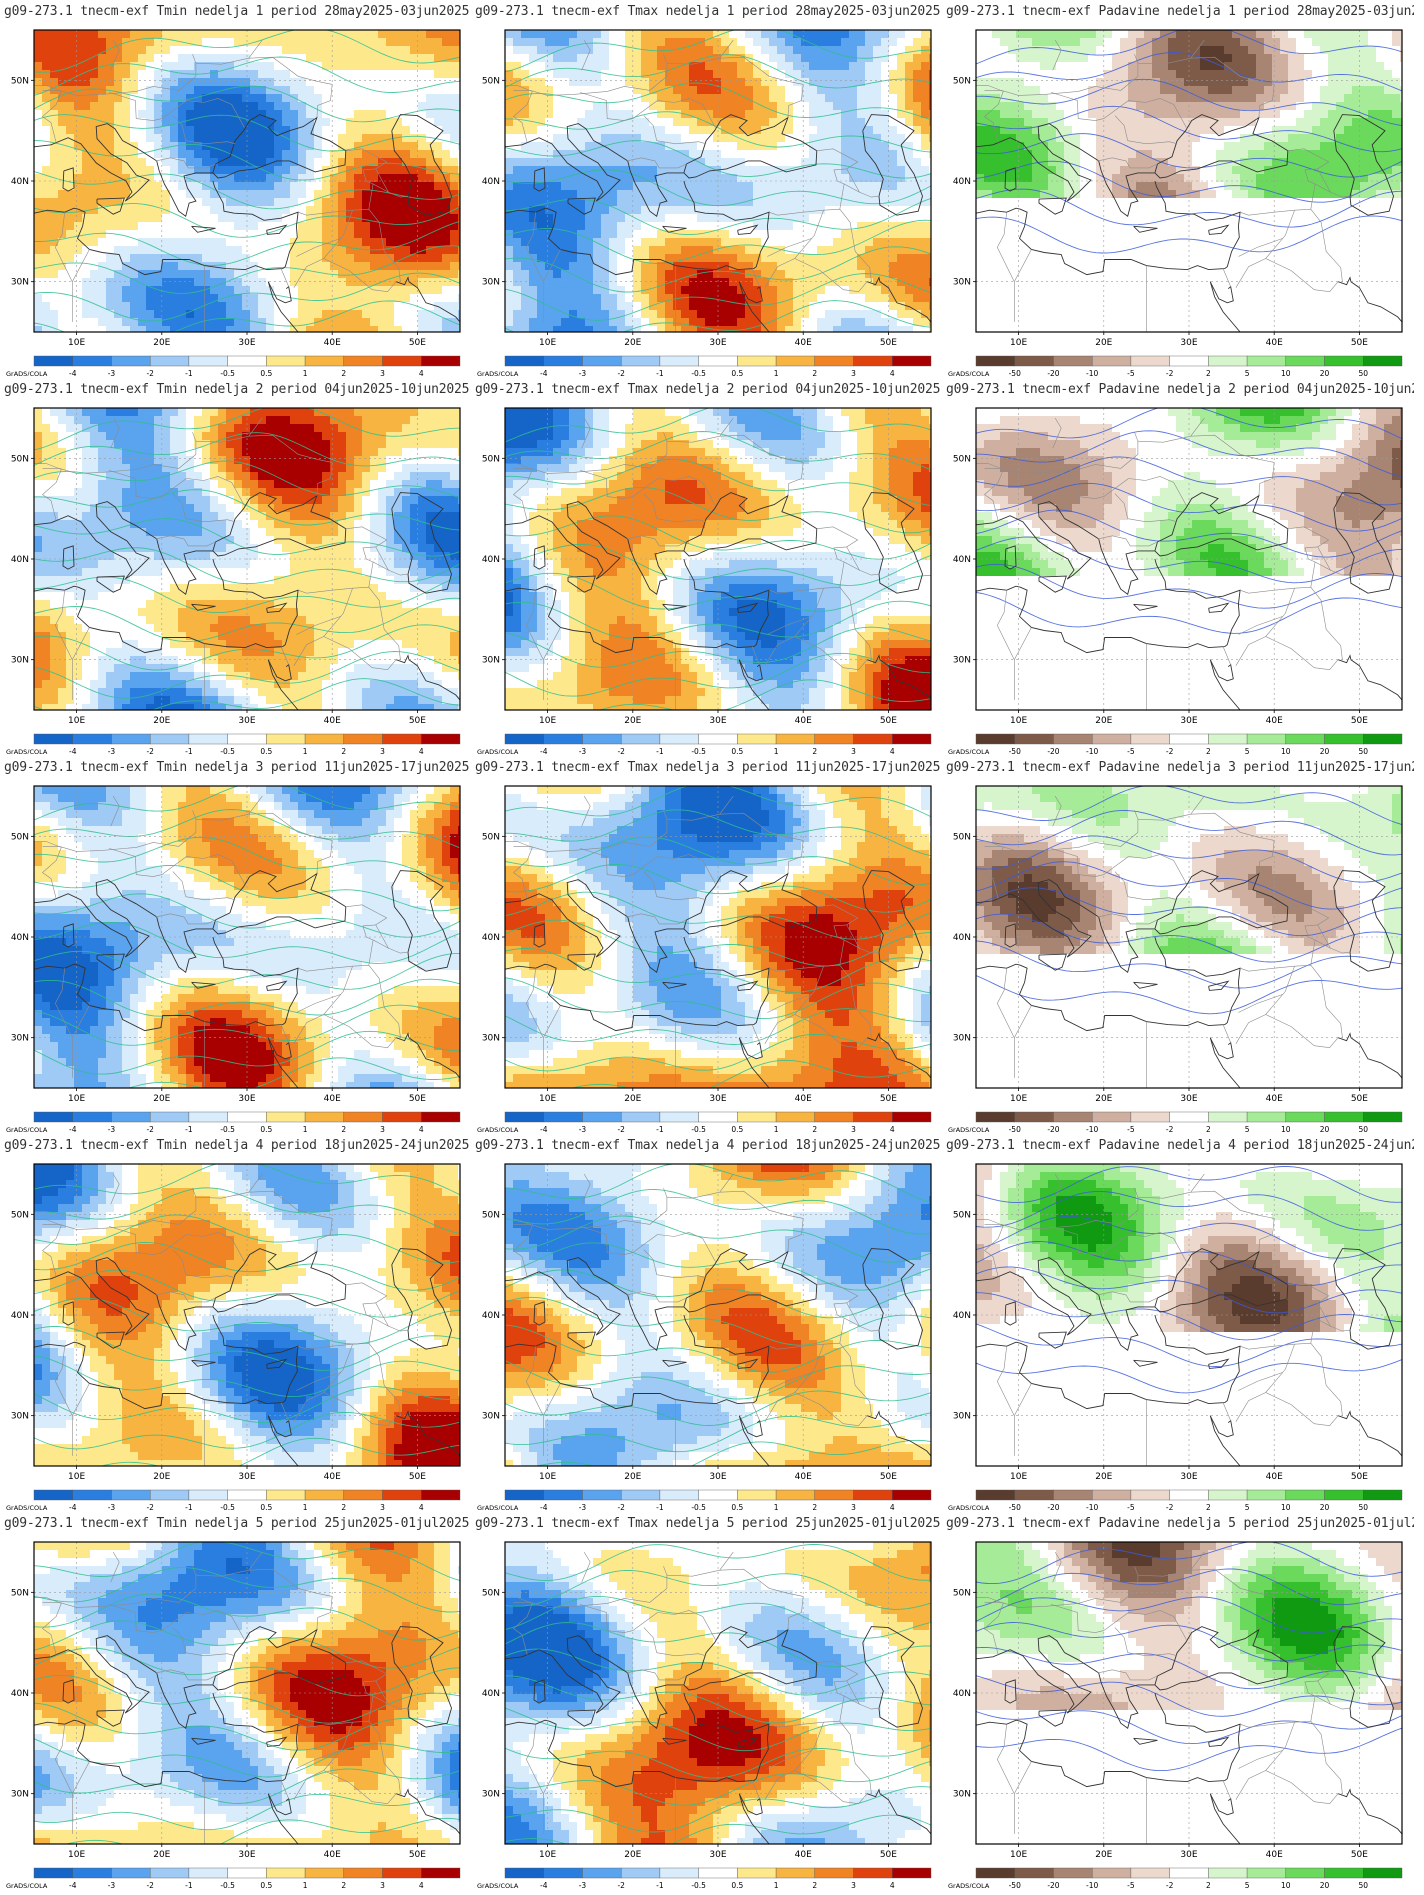  What do you see at coordinates (1189, 1877) in the screenshot?
I see `precipitation-legend: -50 -20 -10 -5 -2 2 5 10 20 50` at bounding box center [1189, 1877].